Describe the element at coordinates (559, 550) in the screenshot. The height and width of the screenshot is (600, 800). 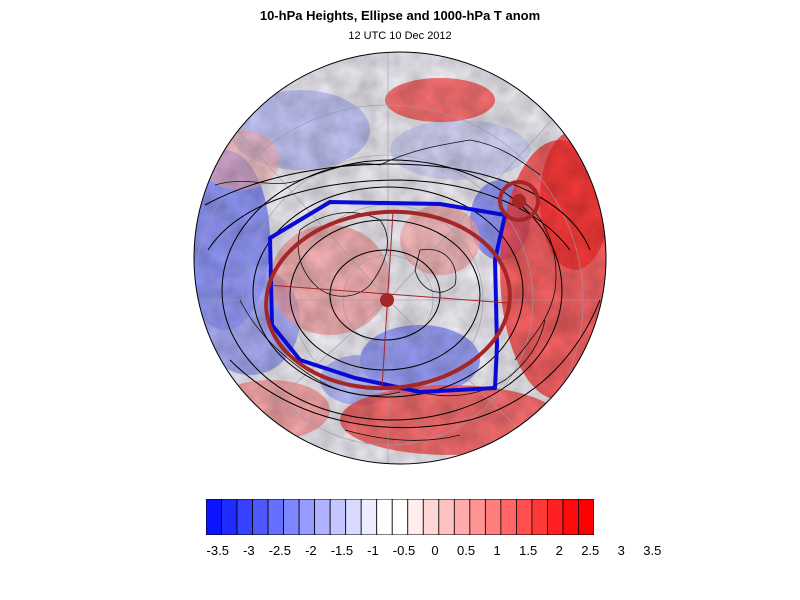
I see `colorbar-tick-label: 2` at that location.